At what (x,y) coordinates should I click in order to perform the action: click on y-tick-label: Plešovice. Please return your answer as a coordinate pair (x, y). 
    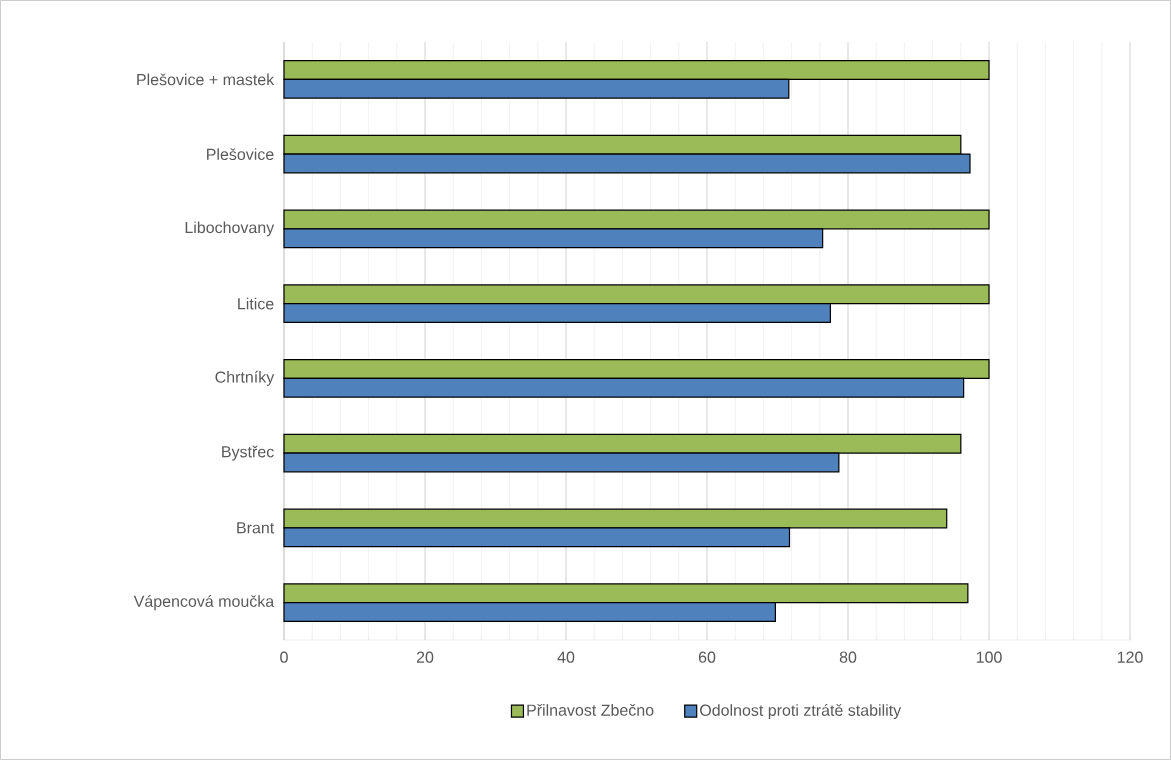
    Looking at the image, I should click on (240, 154).